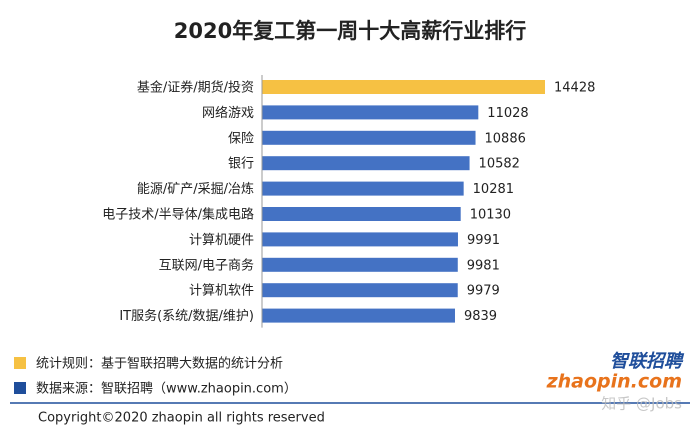 This screenshot has width=700, height=432. What do you see at coordinates (228, 113) in the screenshot?
I see `category-label: 网络游戏` at bounding box center [228, 113].